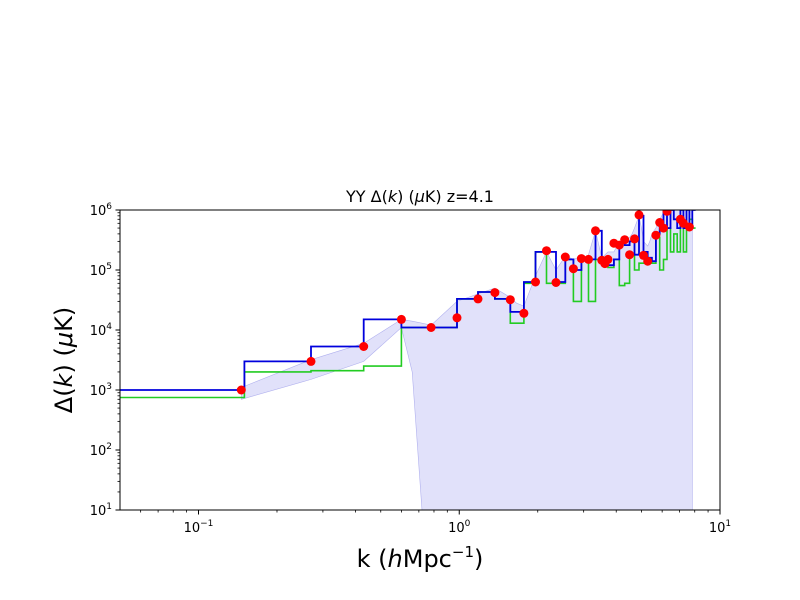  Describe the element at coordinates (101, 330) in the screenshot. I see `y-tick-label: 104` at that location.